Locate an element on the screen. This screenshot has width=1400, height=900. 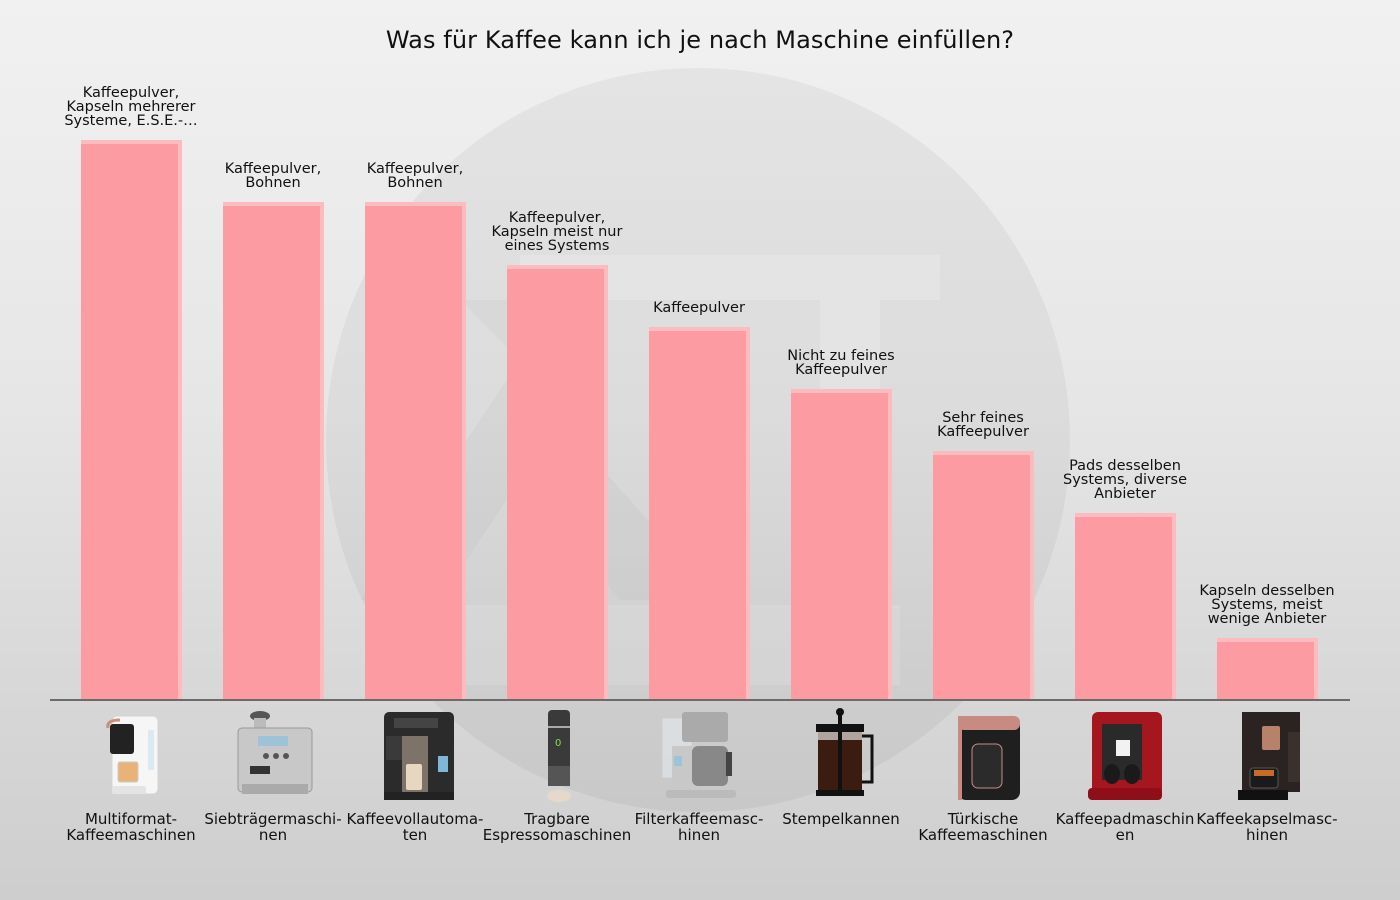
x-axis-category-label: Multiformat- Kaffeemaschinen is located at coordinates (131, 827).